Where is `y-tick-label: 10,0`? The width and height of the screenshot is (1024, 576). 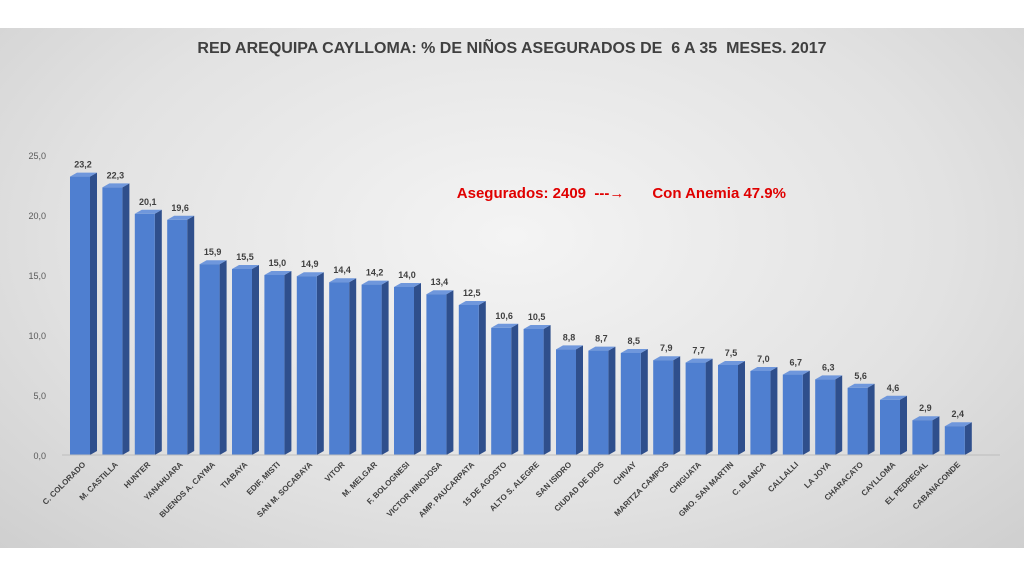
y-tick-label: 10,0 is located at coordinates (37, 336).